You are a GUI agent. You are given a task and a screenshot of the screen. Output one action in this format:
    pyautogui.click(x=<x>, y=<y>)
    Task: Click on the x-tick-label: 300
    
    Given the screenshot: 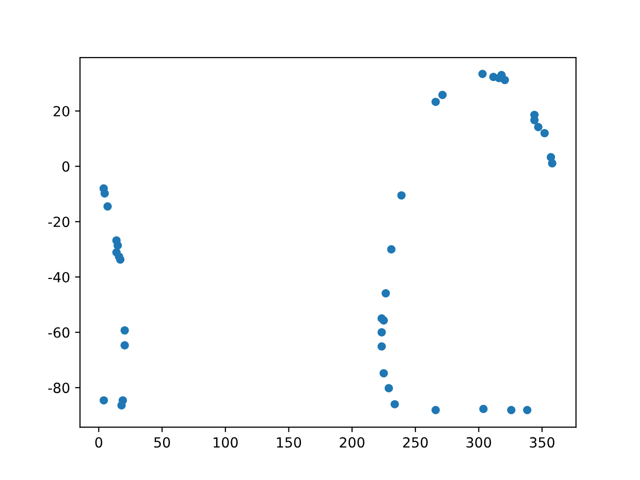 What is the action you would take?
    pyautogui.click(x=479, y=442)
    